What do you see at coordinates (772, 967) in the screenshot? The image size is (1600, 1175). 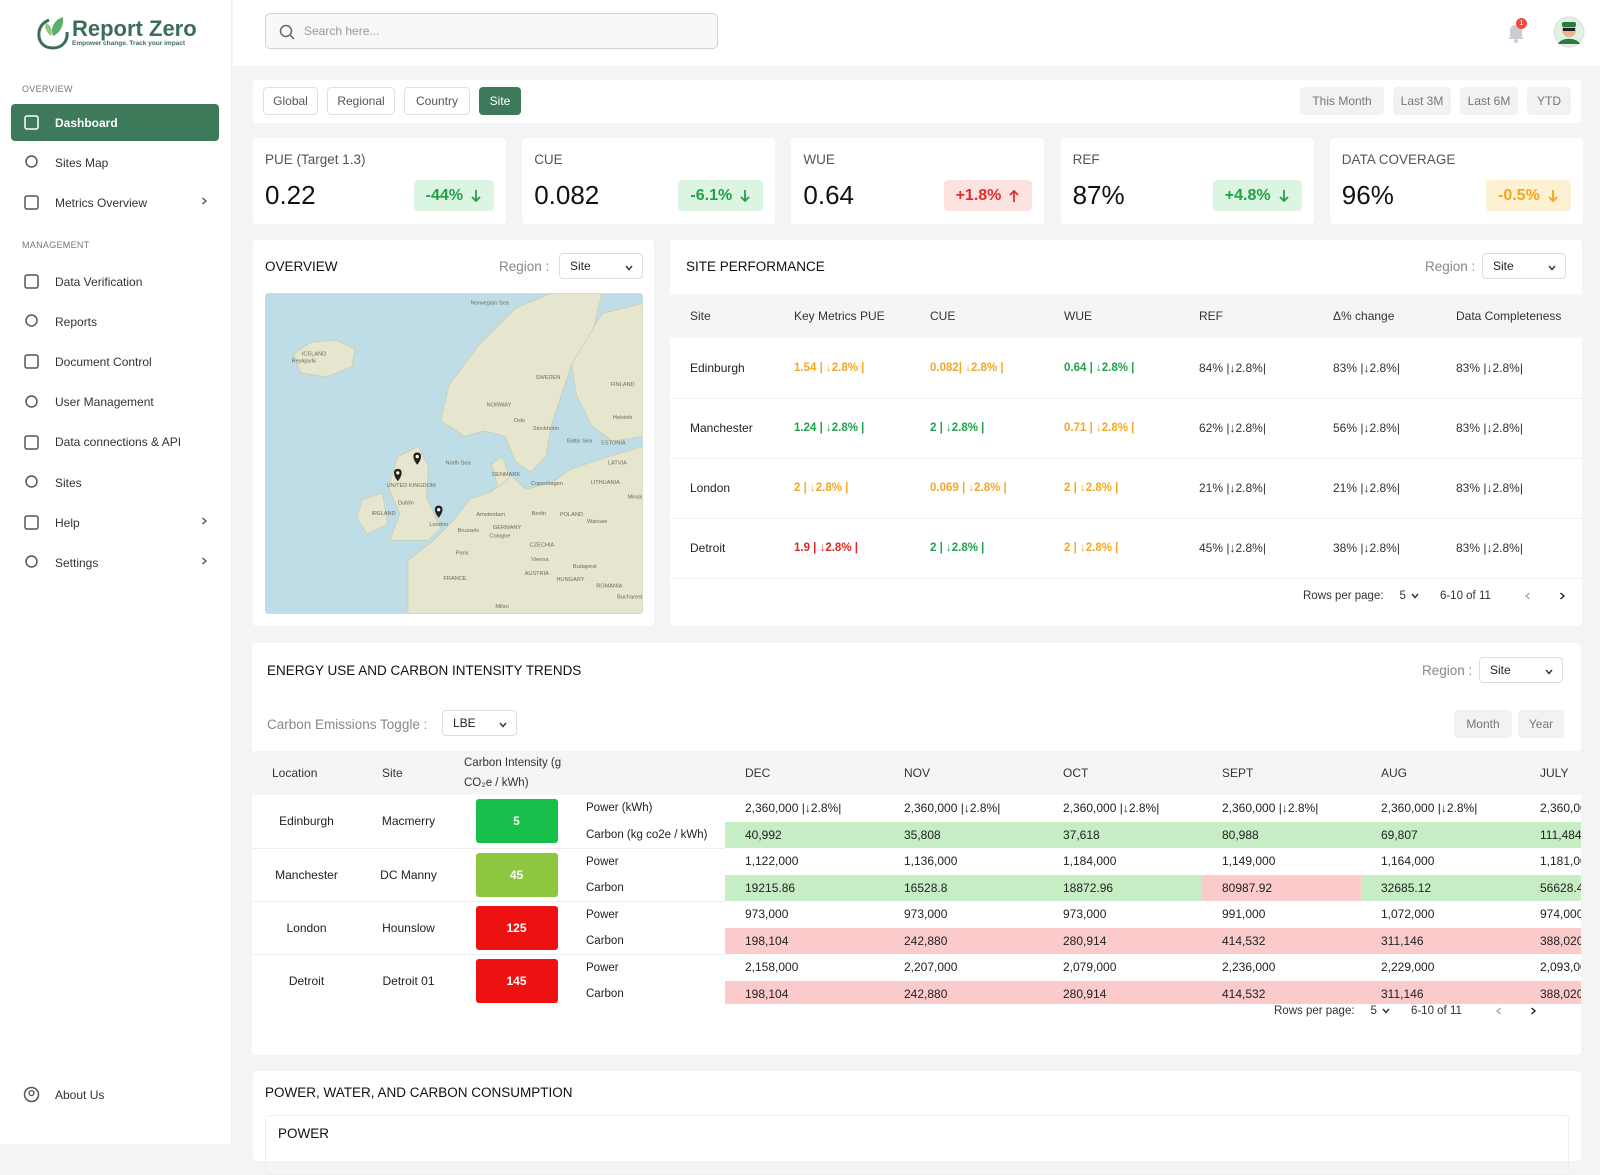 I see `power-value: 2,158,000` at bounding box center [772, 967].